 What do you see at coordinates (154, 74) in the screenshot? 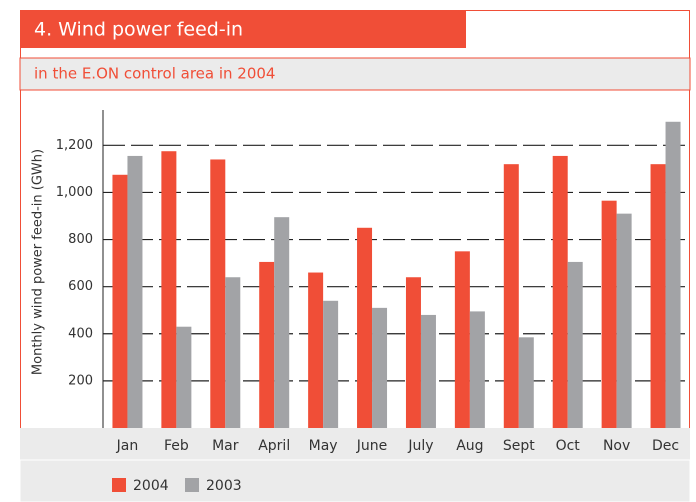
I see `chart-subtitle: in the E.ON control area in 2004` at bounding box center [154, 74].